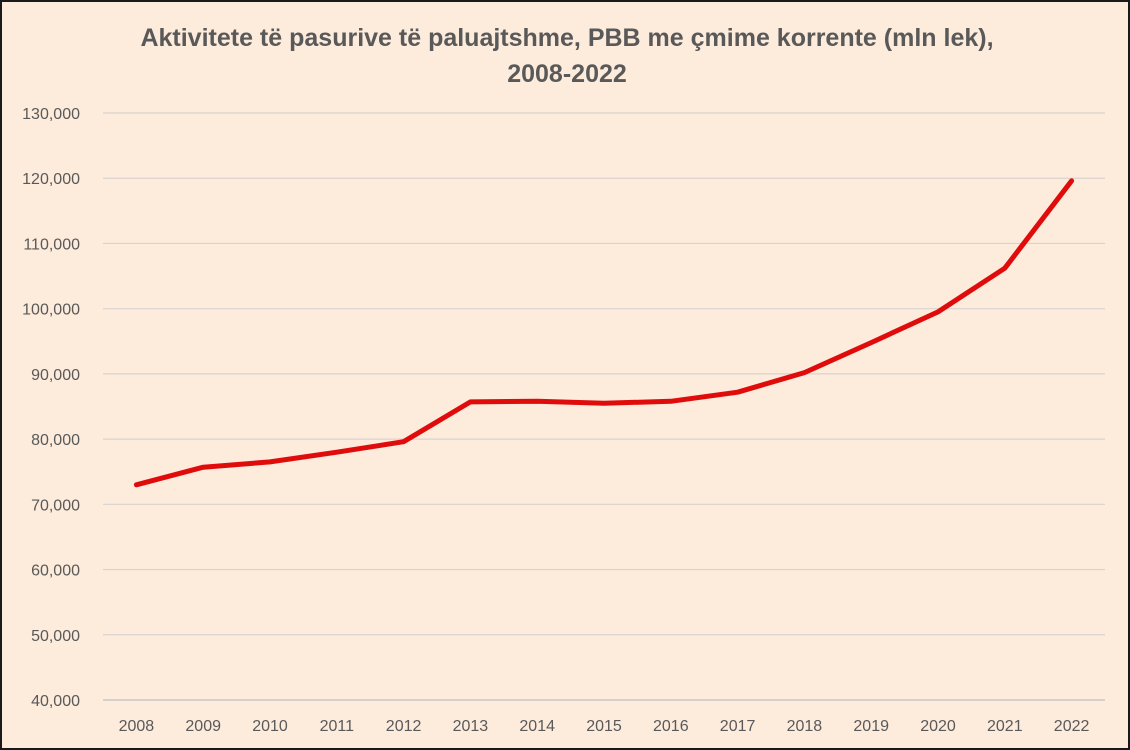  Describe the element at coordinates (137, 726) in the screenshot. I see `x-tick-label: 2008` at that location.